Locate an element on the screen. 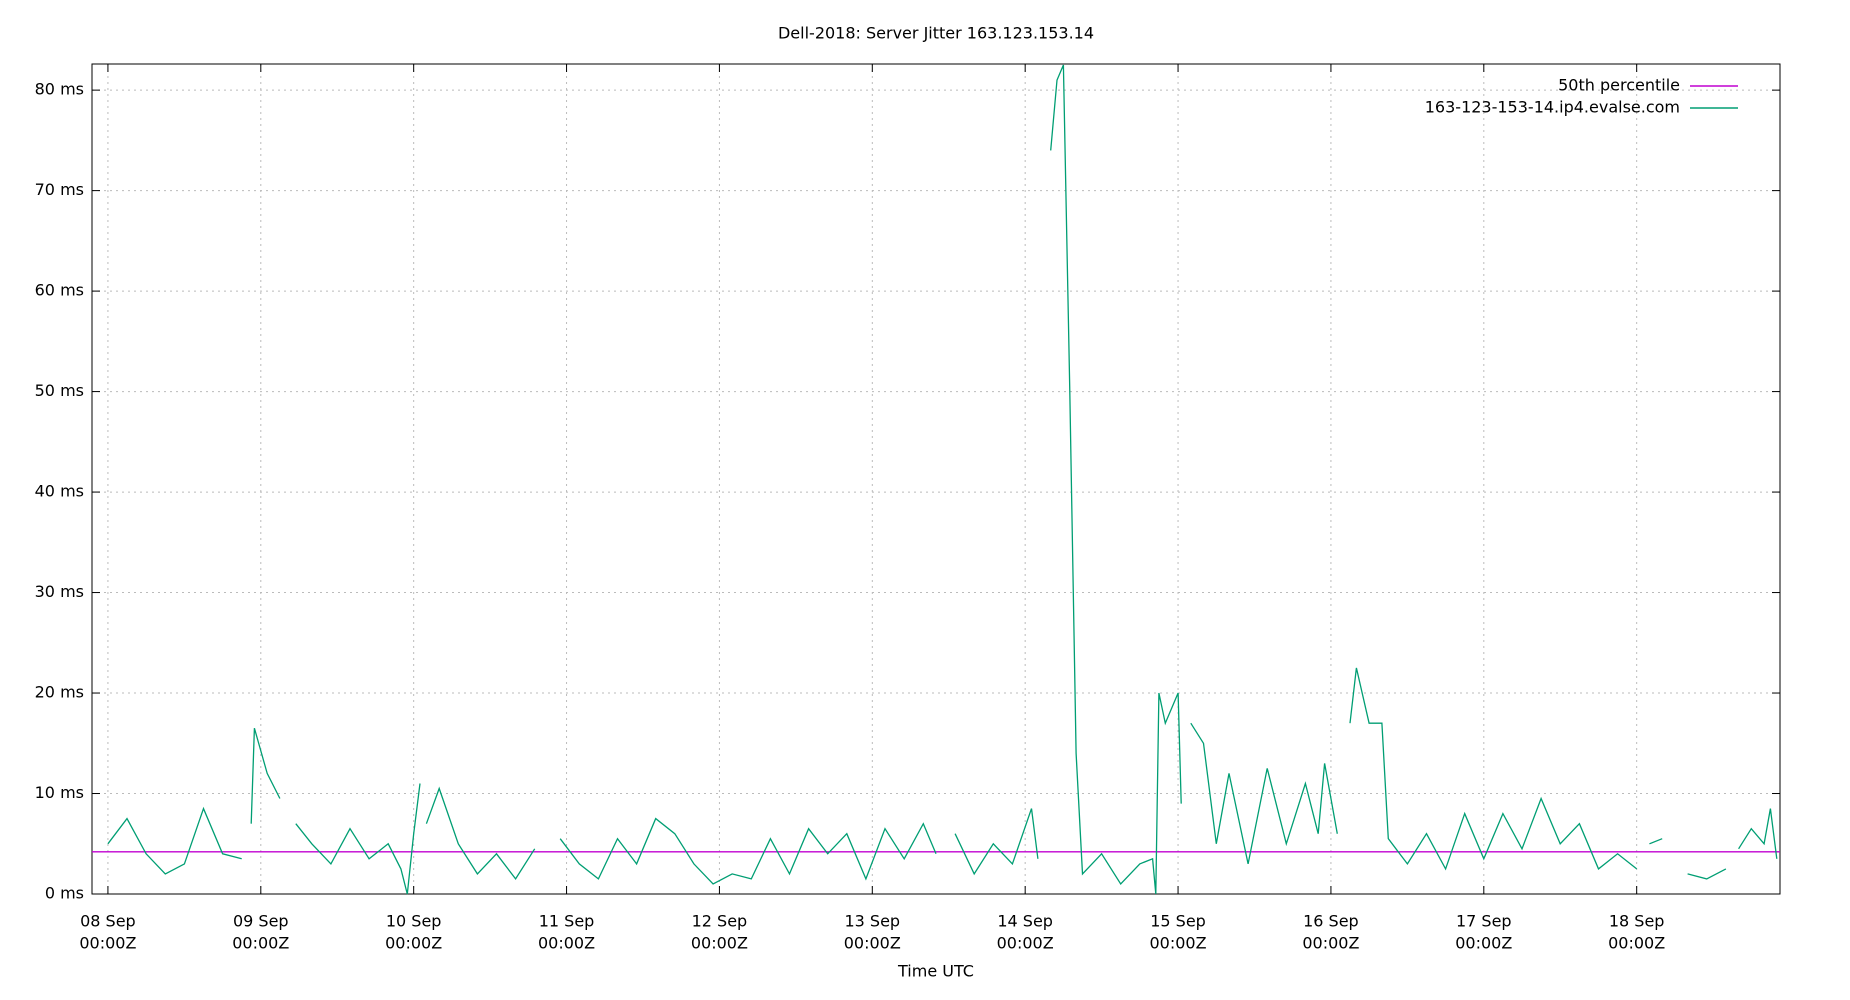  y-tick-label: 20 ms is located at coordinates (59, 692).